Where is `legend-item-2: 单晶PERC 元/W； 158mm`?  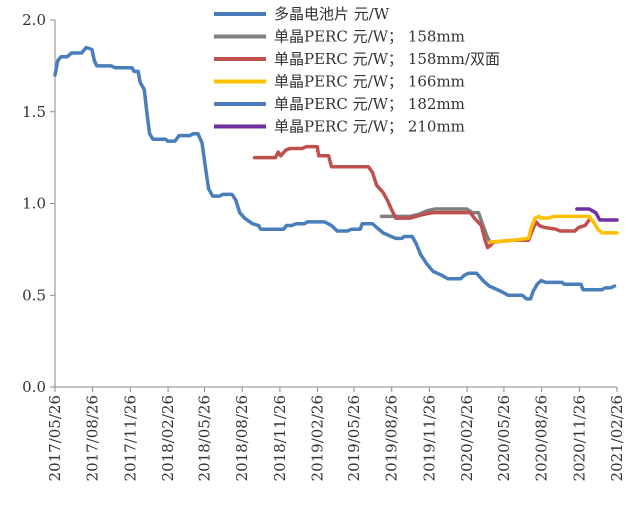
legend-item-2: 单晶PERC 元/W； 158mm is located at coordinates (339, 37).